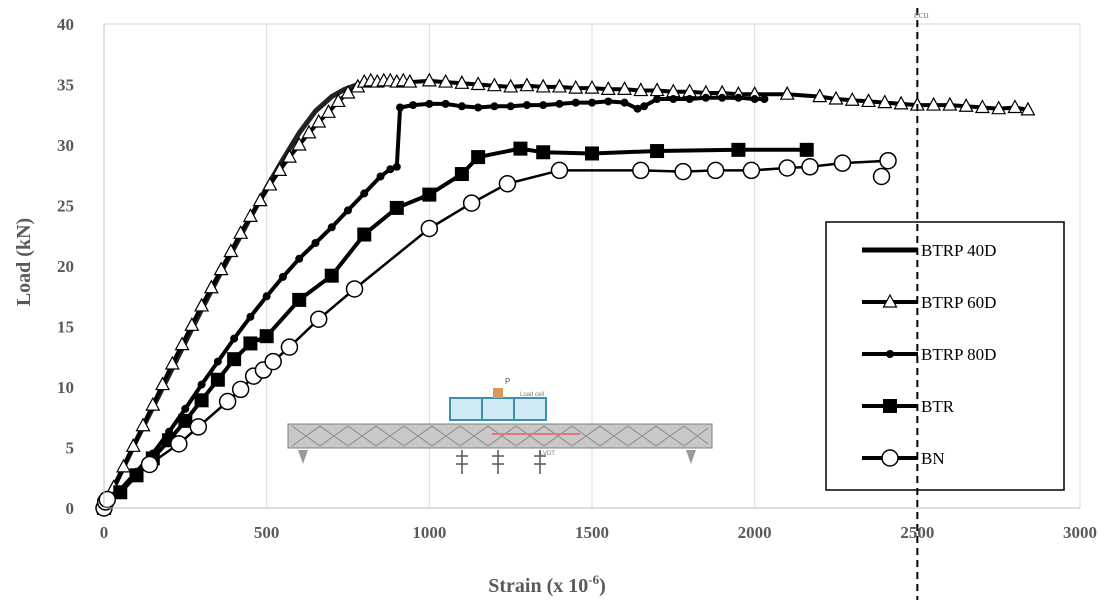 This screenshot has height=608, width=1108. Describe the element at coordinates (593, 579) in the screenshot. I see `x-axis-title-superscript: -6` at that location.